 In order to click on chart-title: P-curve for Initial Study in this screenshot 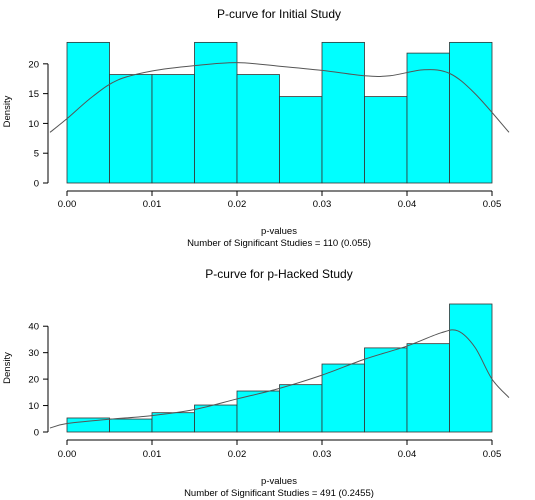, I will do `click(279, 14)`.